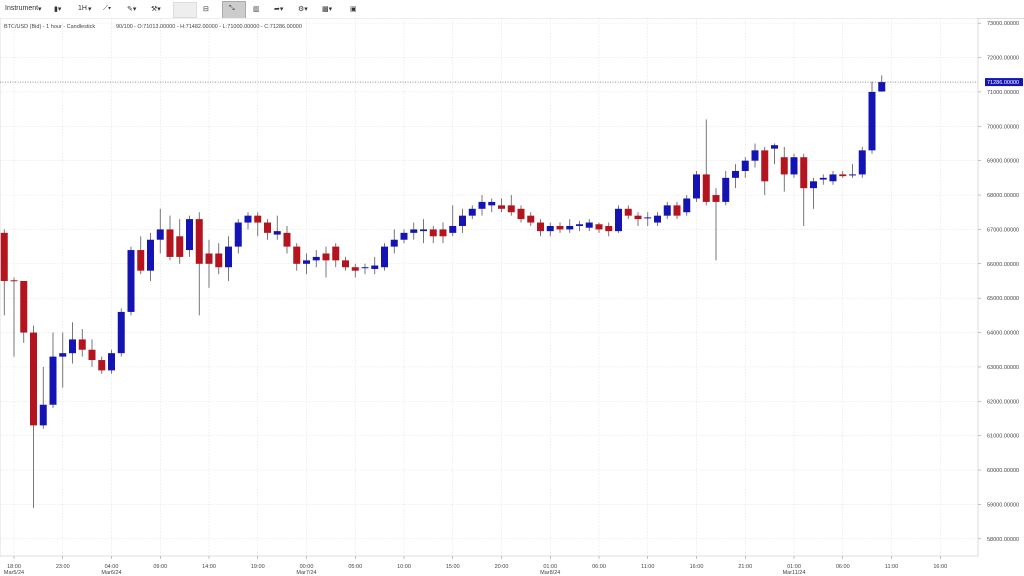 Image resolution: width=1024 pixels, height=576 pixels. Describe the element at coordinates (1003, 334) in the screenshot. I see `y-tick-label: 64000.00000` at that location.